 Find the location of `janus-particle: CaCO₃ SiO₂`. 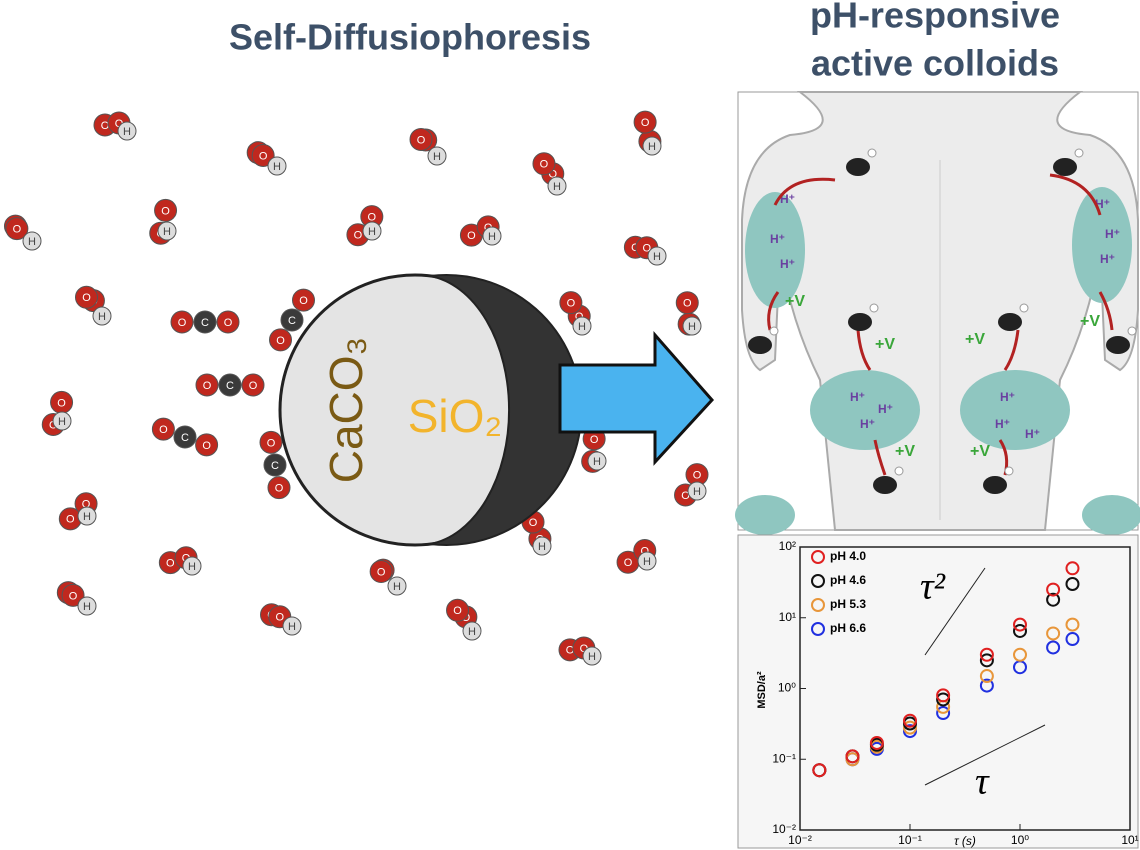

janus-particle: CaCO₃ SiO₂ is located at coordinates (430, 410).